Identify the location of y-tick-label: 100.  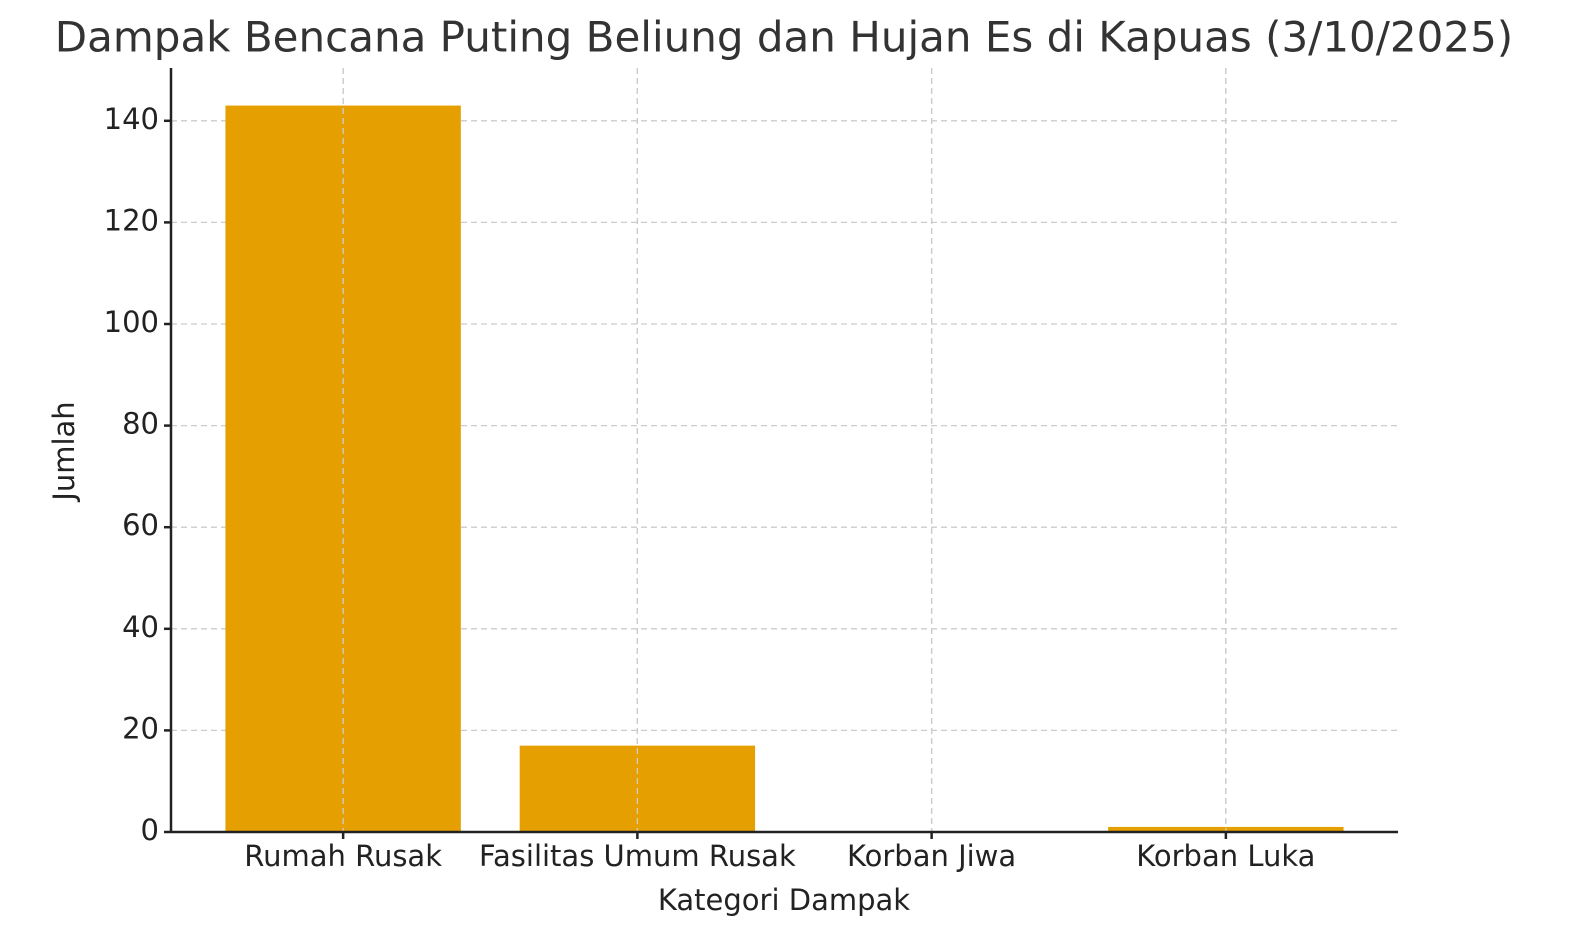
(131, 322).